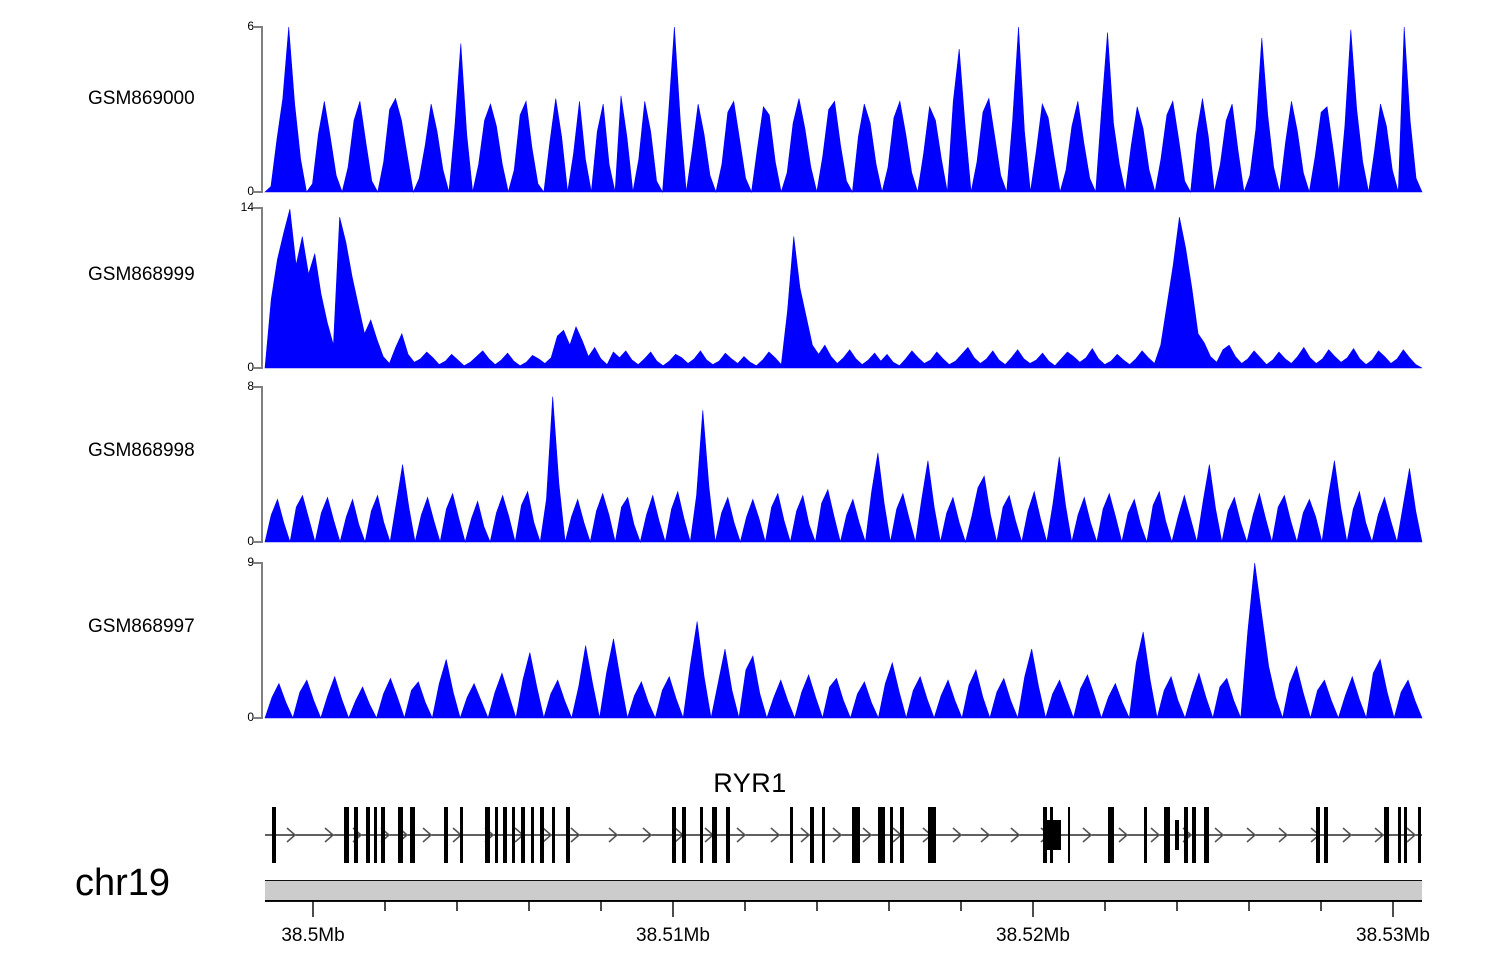 The height and width of the screenshot is (980, 1500). What do you see at coordinates (141, 450) in the screenshot?
I see `sample-label-GSM868998: GSM868998` at bounding box center [141, 450].